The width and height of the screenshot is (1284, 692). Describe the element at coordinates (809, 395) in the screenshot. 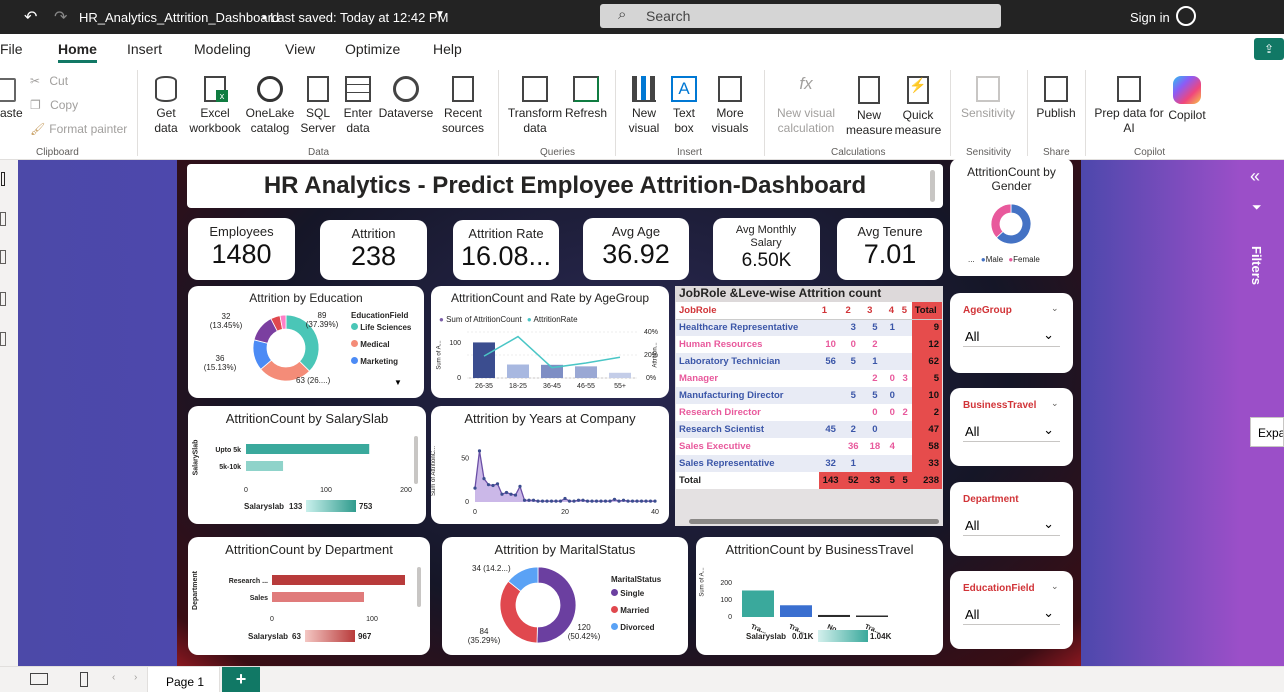

I see `table-row: Manufacturing Director 5 5 0 10` at that location.